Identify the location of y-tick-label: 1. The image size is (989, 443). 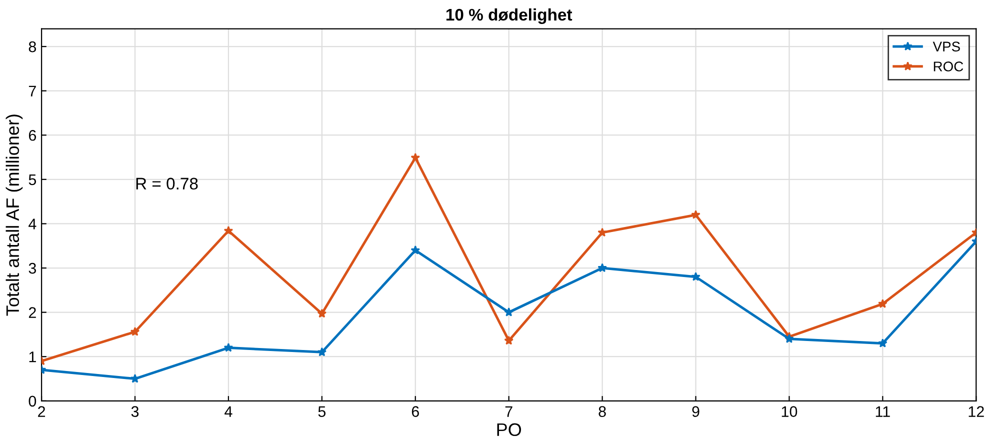
(32, 357).